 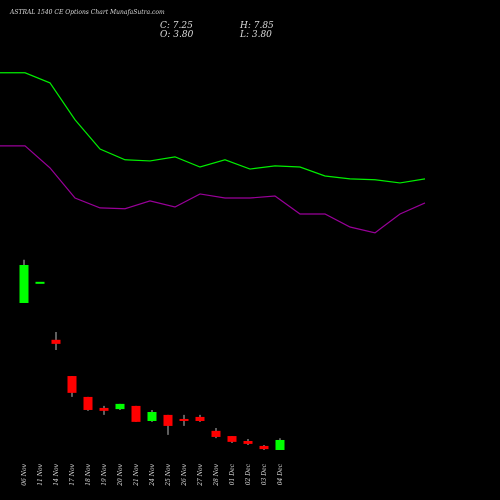 What do you see at coordinates (136, 474) in the screenshot?
I see `x-tick-label: 21 Nov` at bounding box center [136, 474].